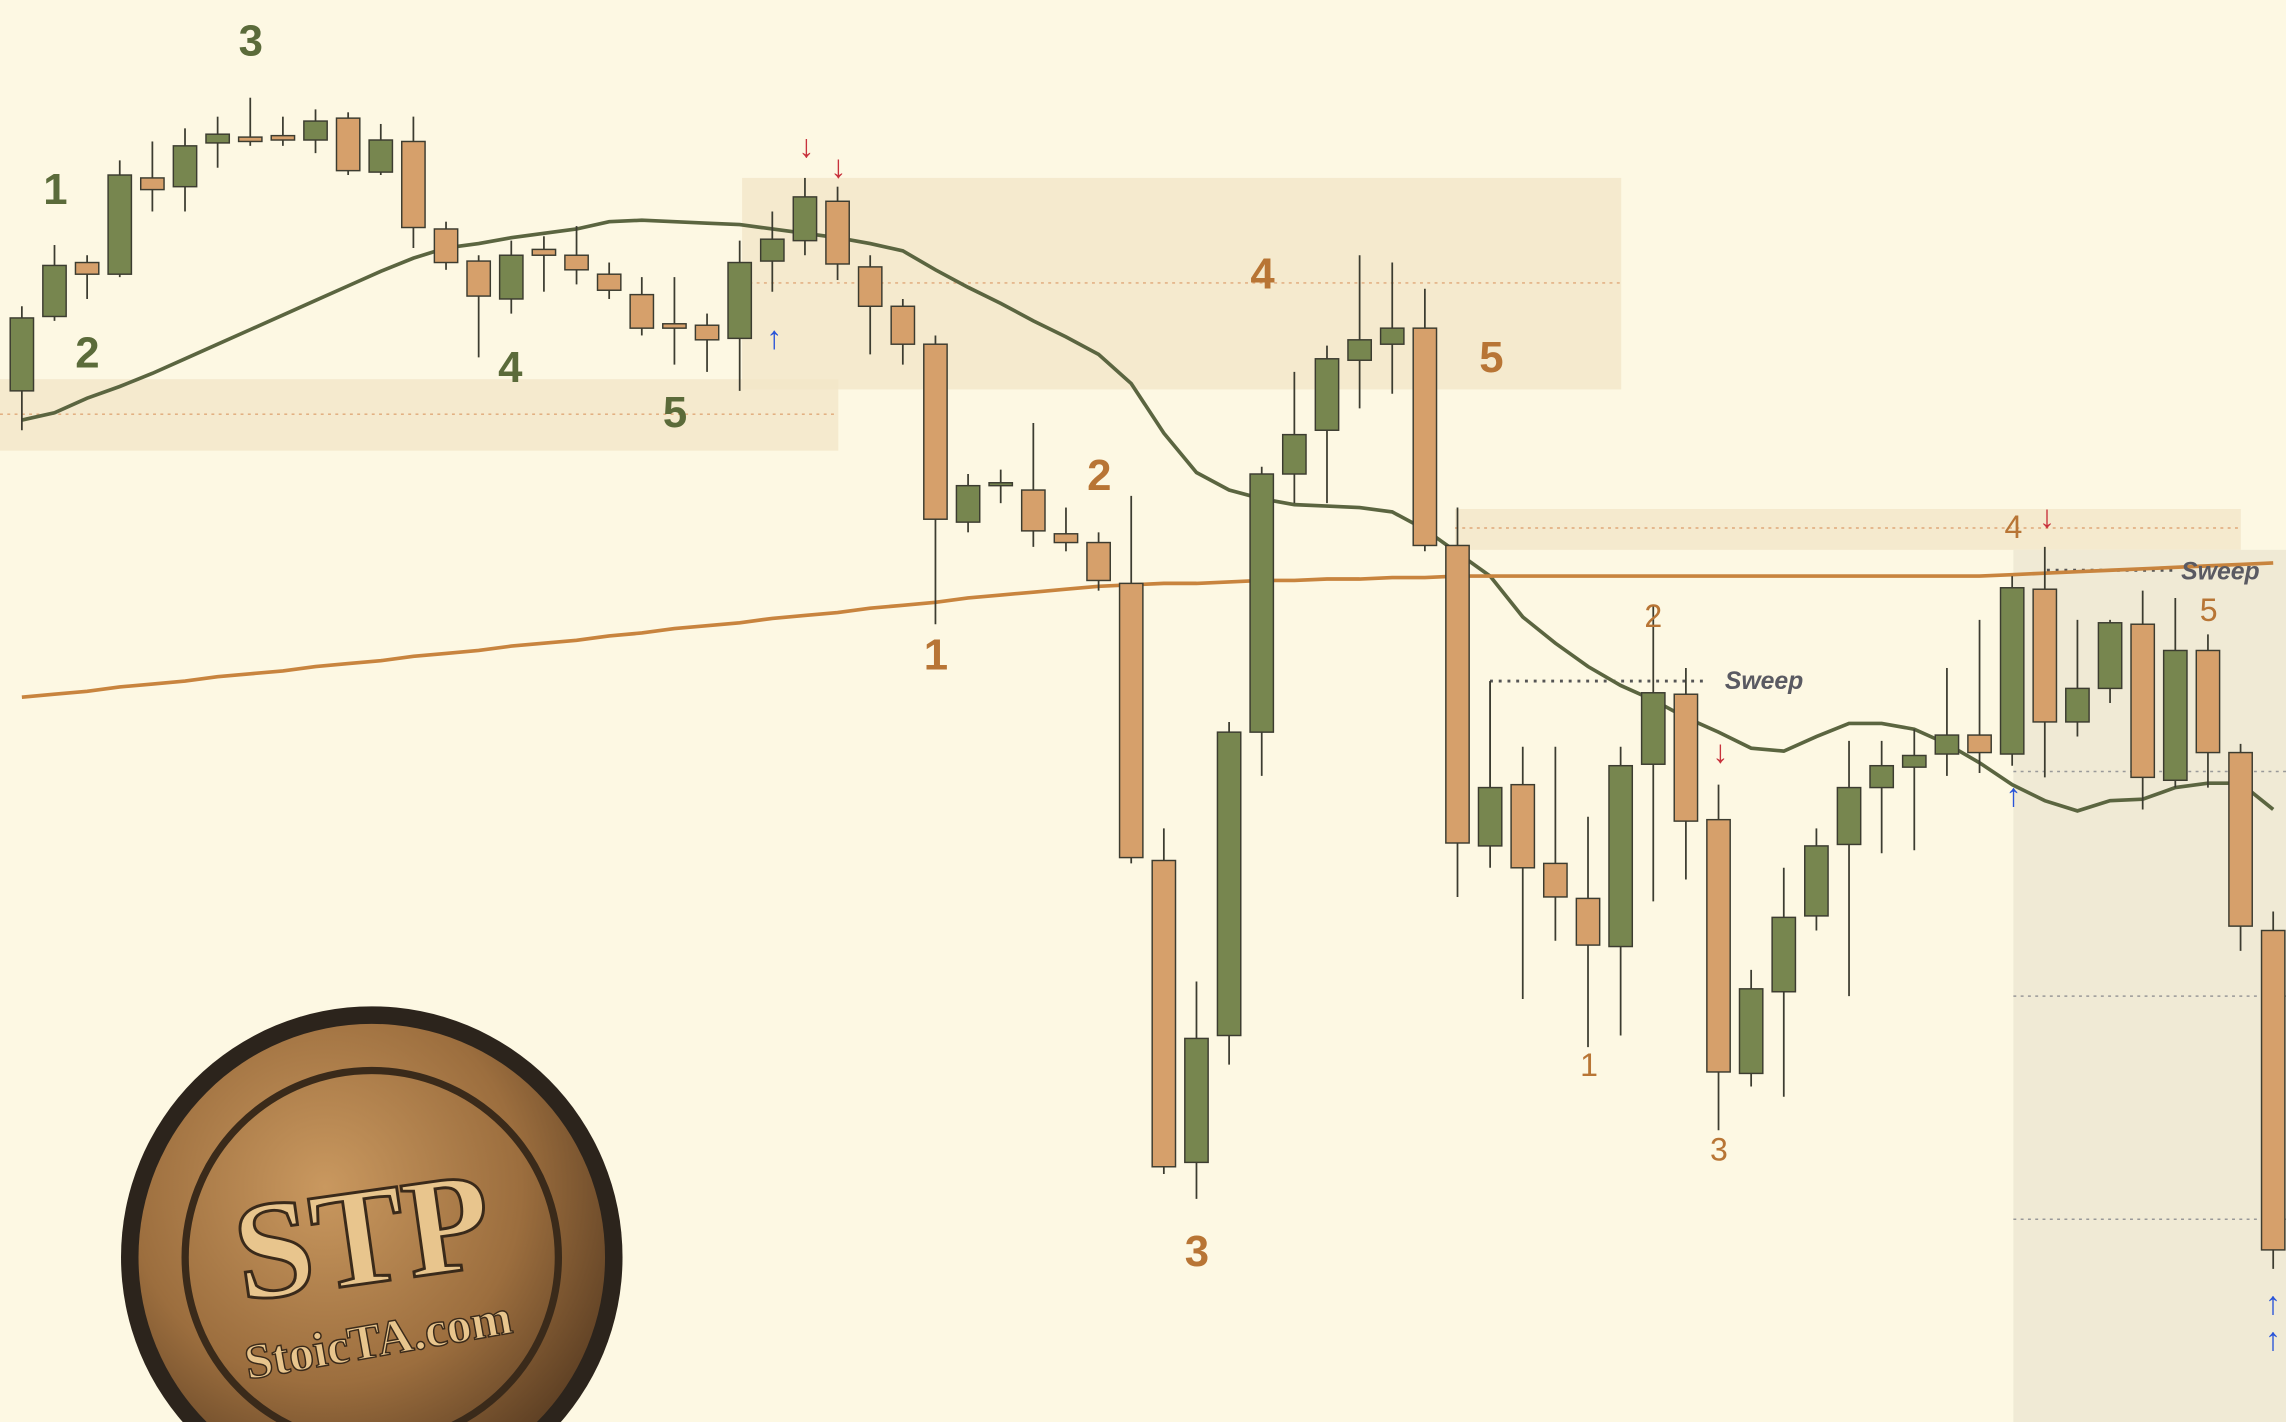 This screenshot has height=1422, width=2286. I want to click on logo-coin, so click(371, 1222).